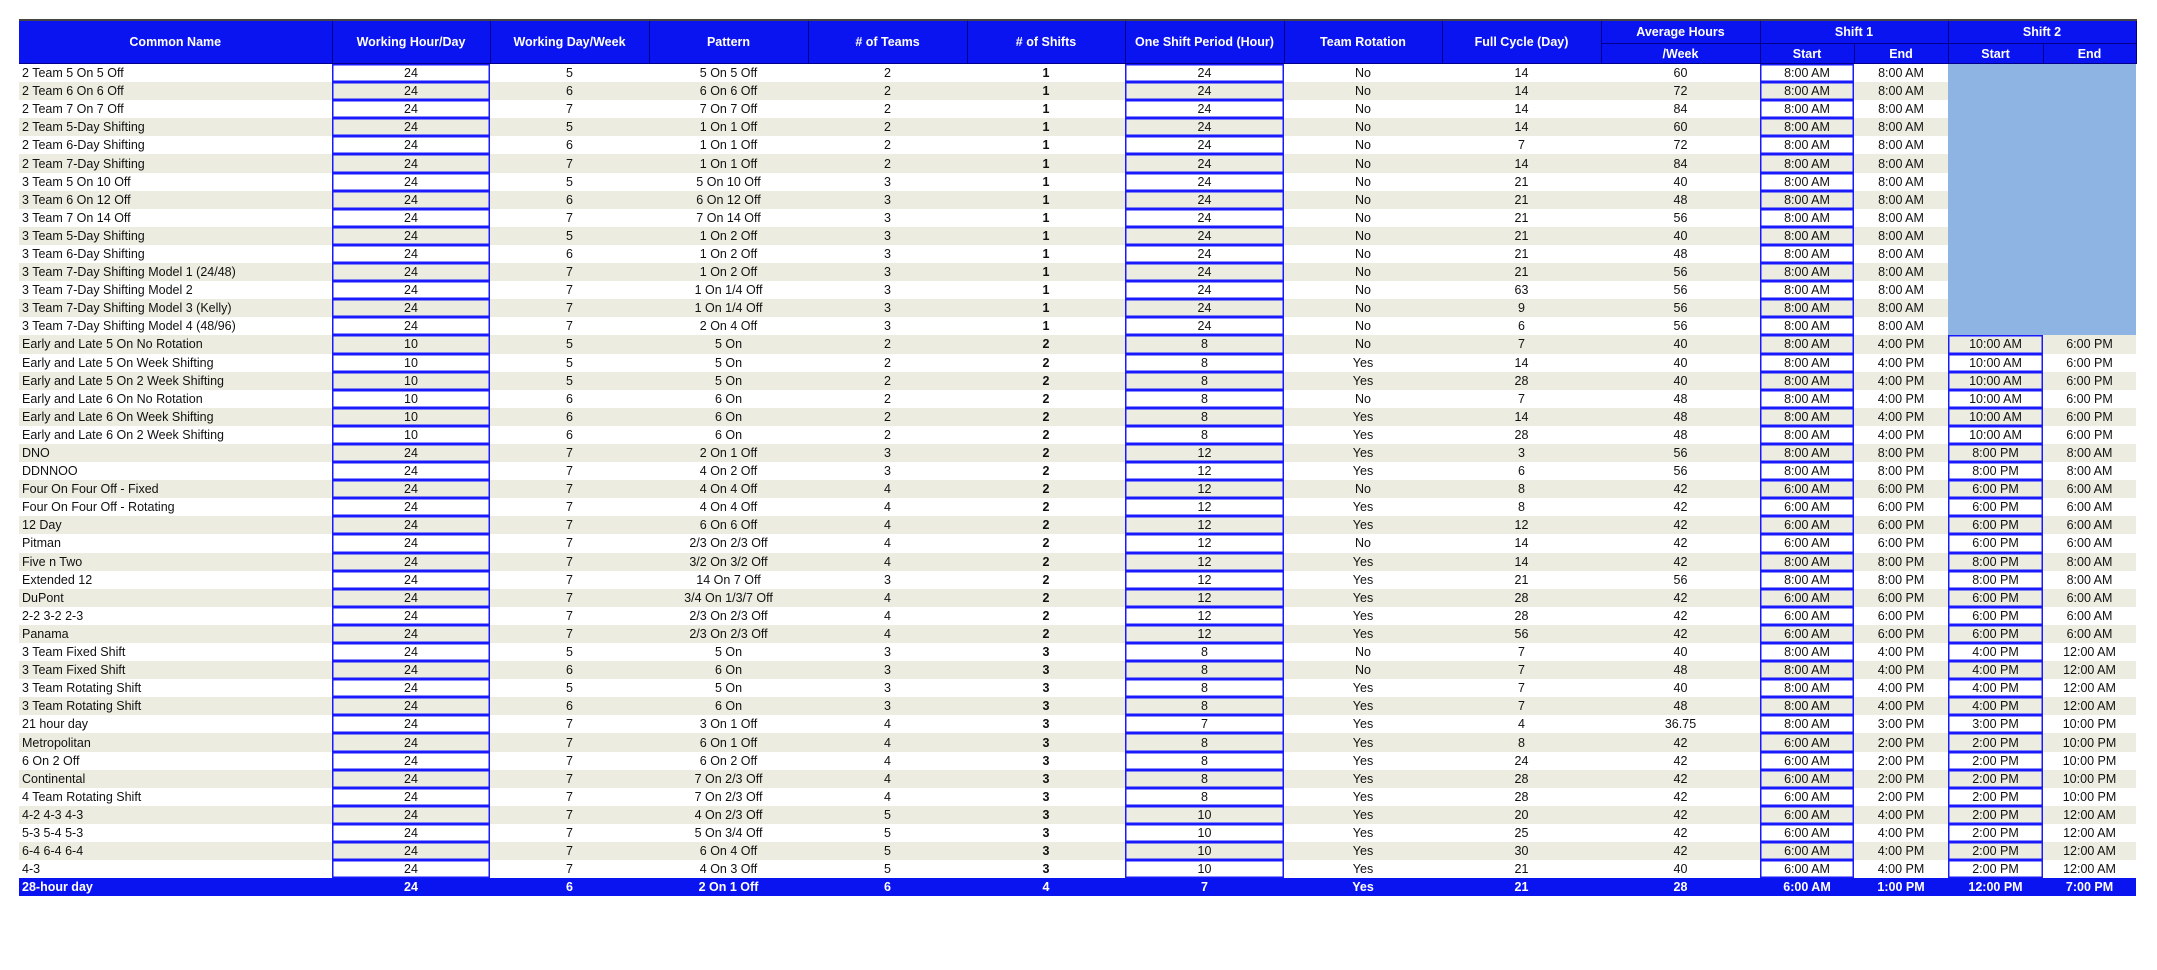  What do you see at coordinates (2089, 579) in the screenshot?
I see `cell-shift-2-end: 8:00 AM` at bounding box center [2089, 579].